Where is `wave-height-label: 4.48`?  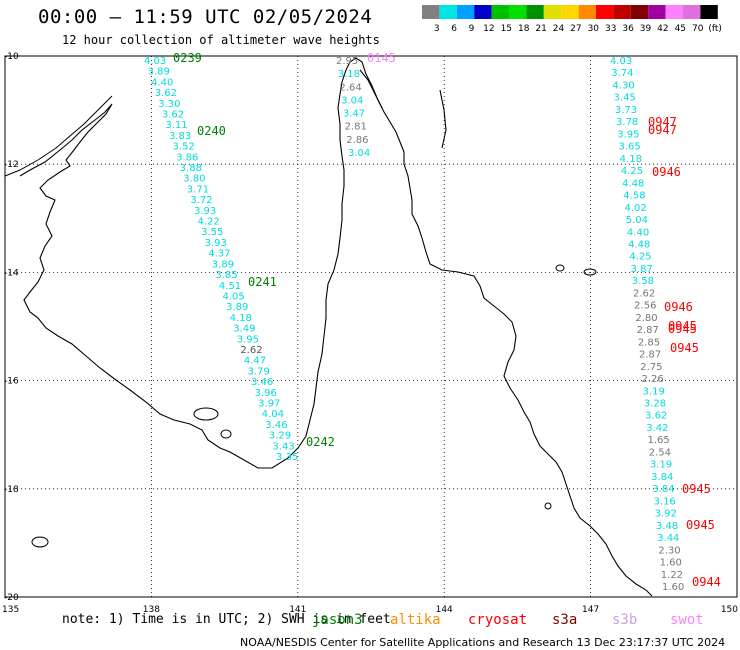
wave-height-label: 4.48 is located at coordinates (633, 183).